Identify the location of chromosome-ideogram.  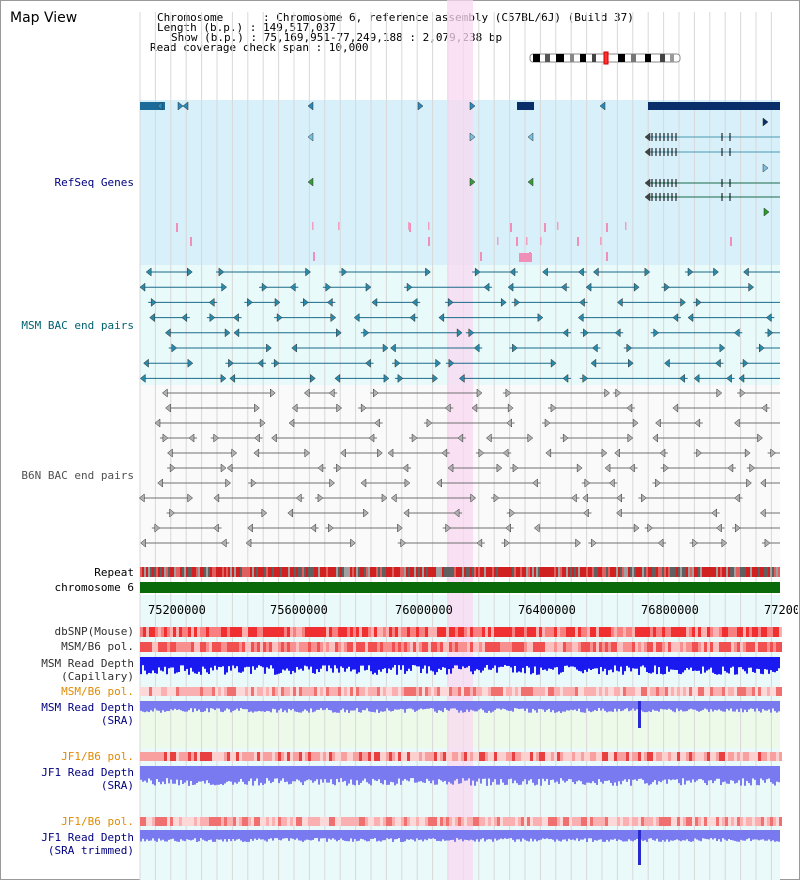
(605, 58).